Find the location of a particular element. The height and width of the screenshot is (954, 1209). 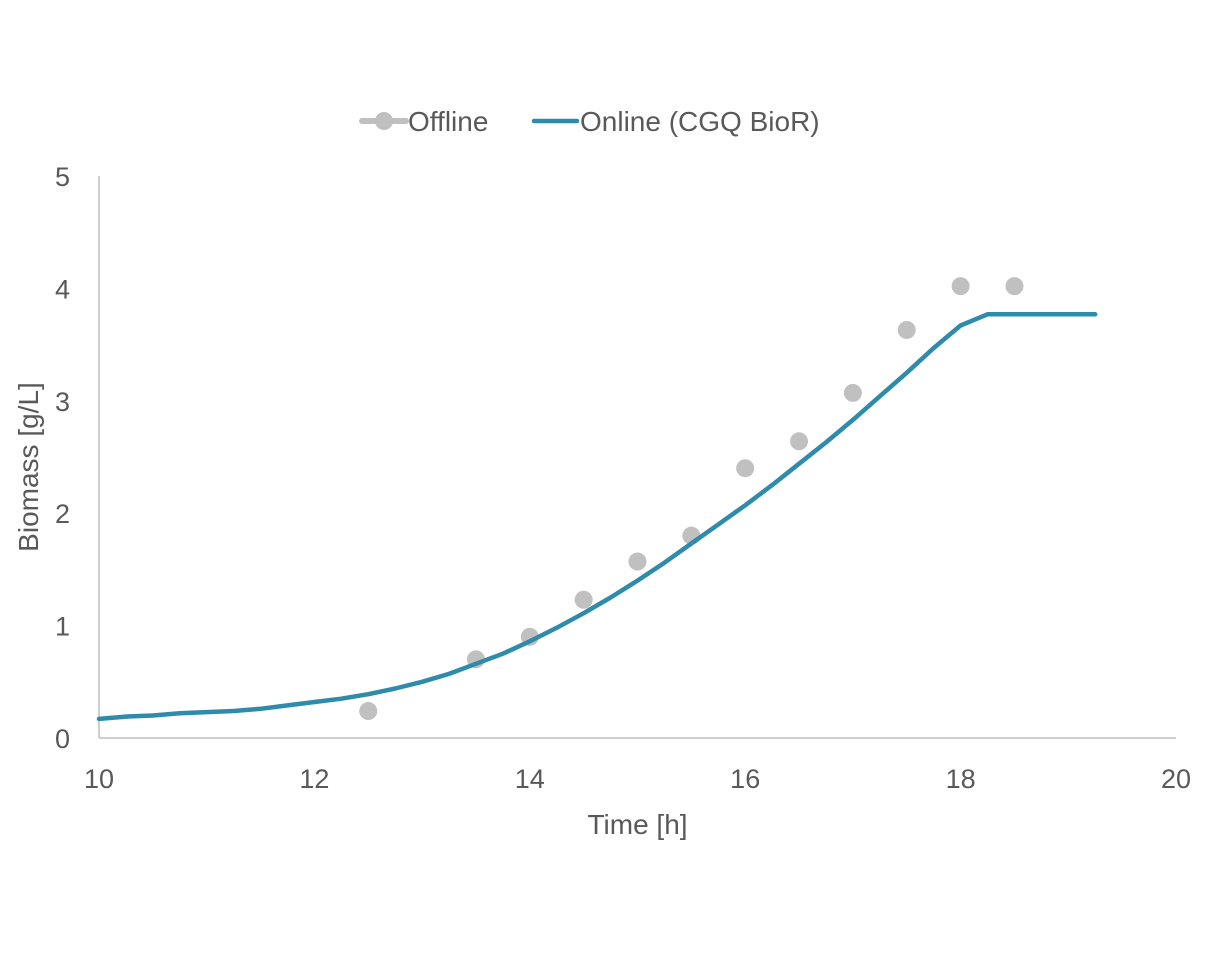

y-tick-label: 2 is located at coordinates (62, 514).